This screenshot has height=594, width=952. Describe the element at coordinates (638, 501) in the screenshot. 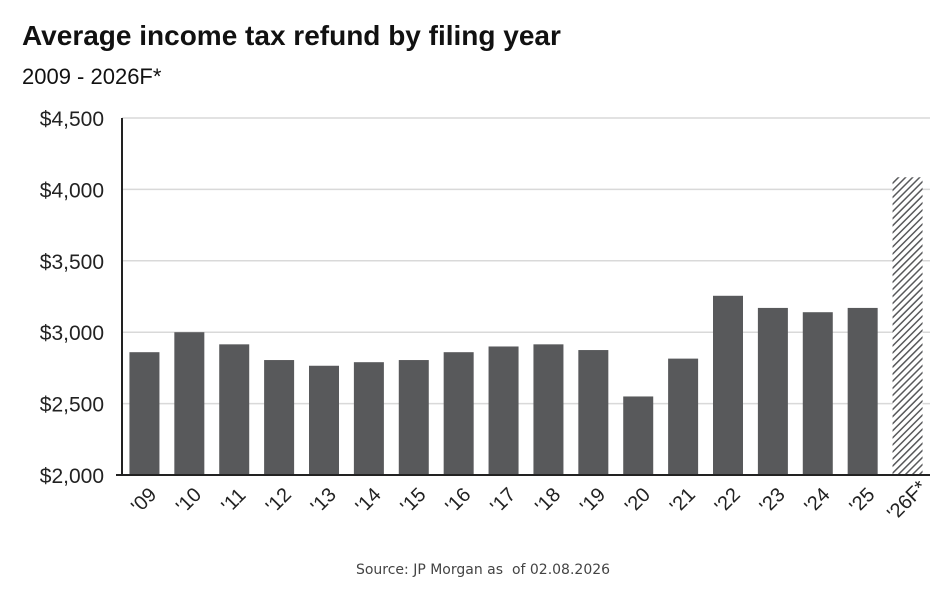

I see `x-tick-label: '20` at that location.